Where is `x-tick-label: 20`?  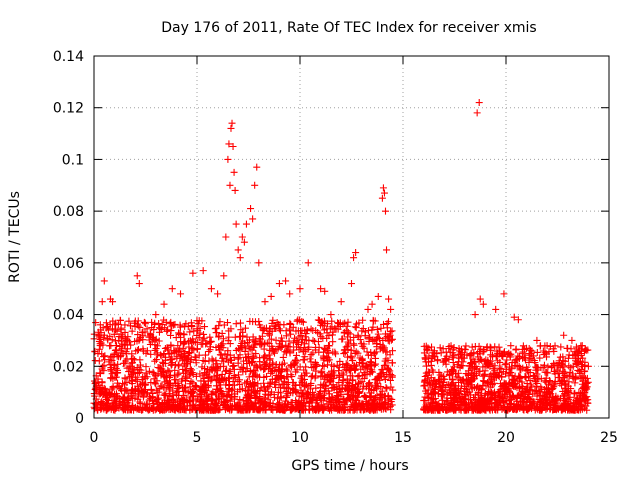
x-tick-label: 20 is located at coordinates (506, 438).